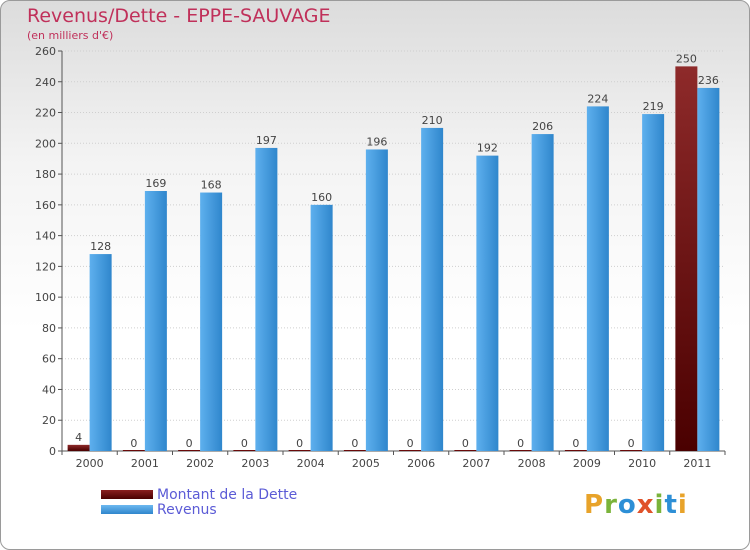 The image size is (750, 550). I want to click on logo-letter: x, so click(645, 505).